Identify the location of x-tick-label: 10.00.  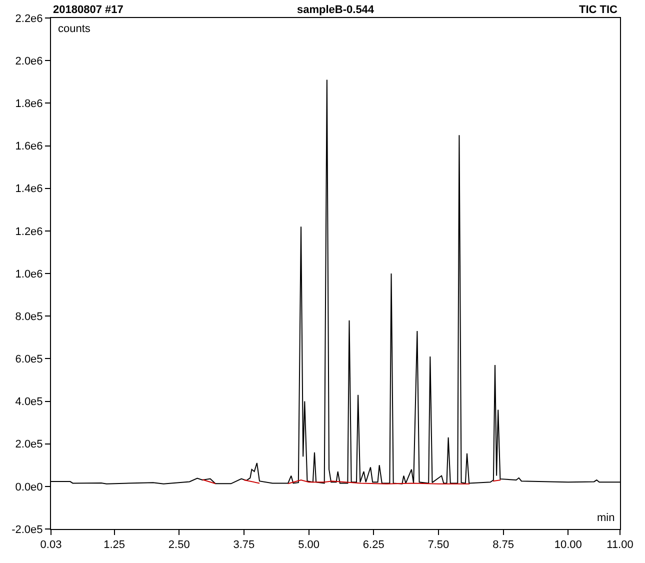
(568, 545).